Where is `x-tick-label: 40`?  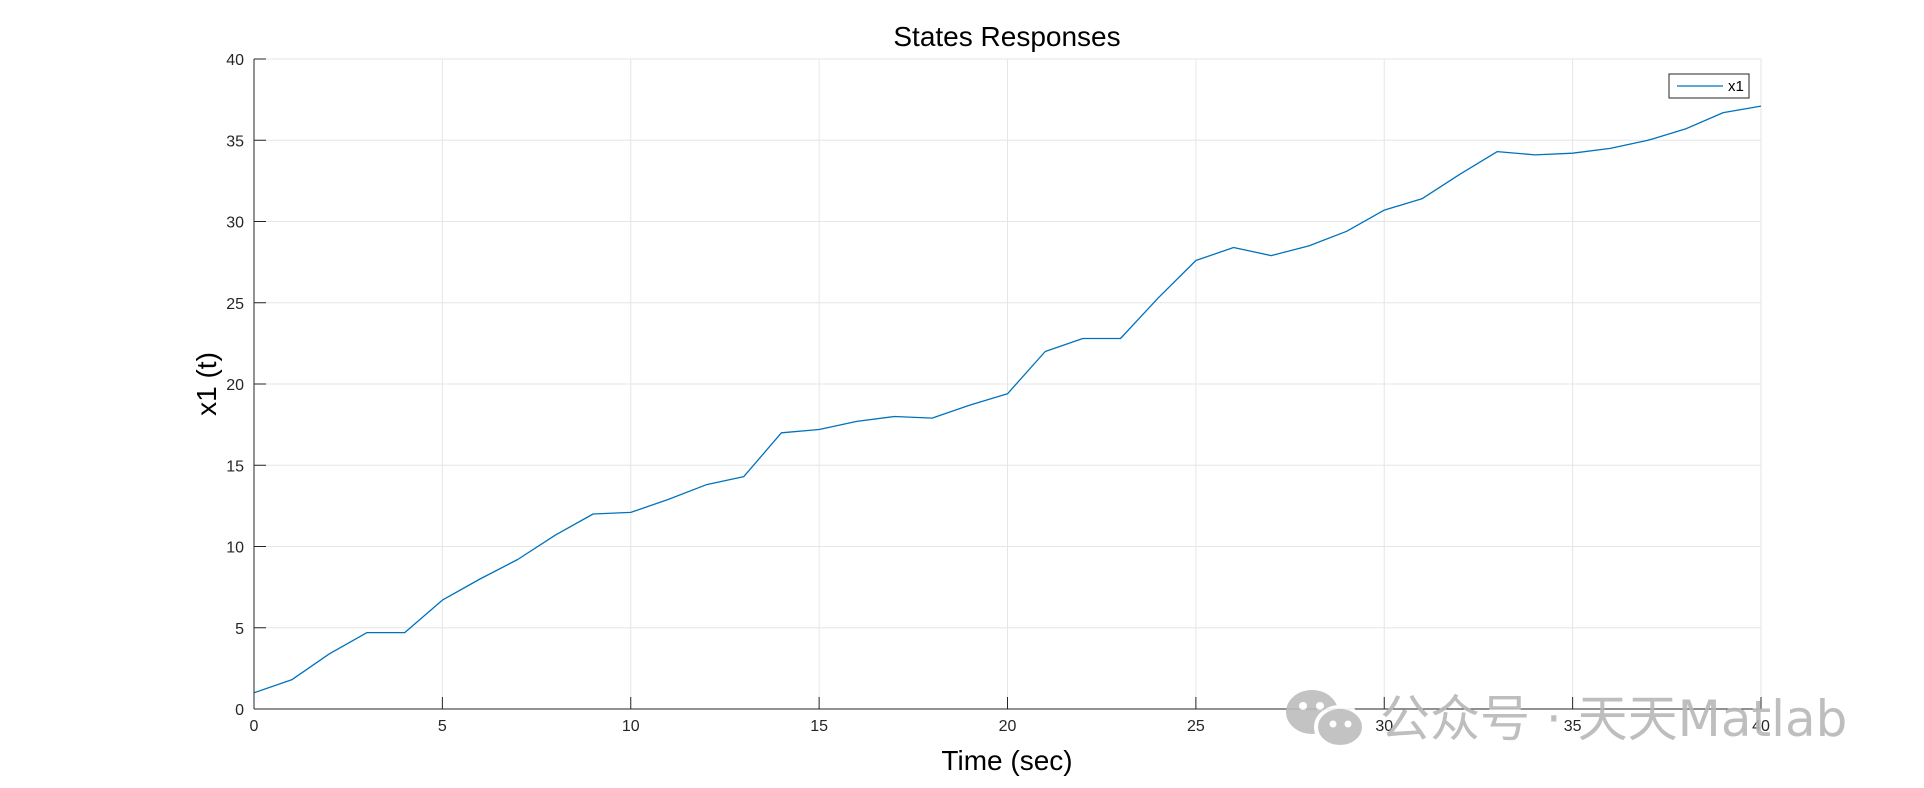 x-tick-label: 40 is located at coordinates (1761, 726).